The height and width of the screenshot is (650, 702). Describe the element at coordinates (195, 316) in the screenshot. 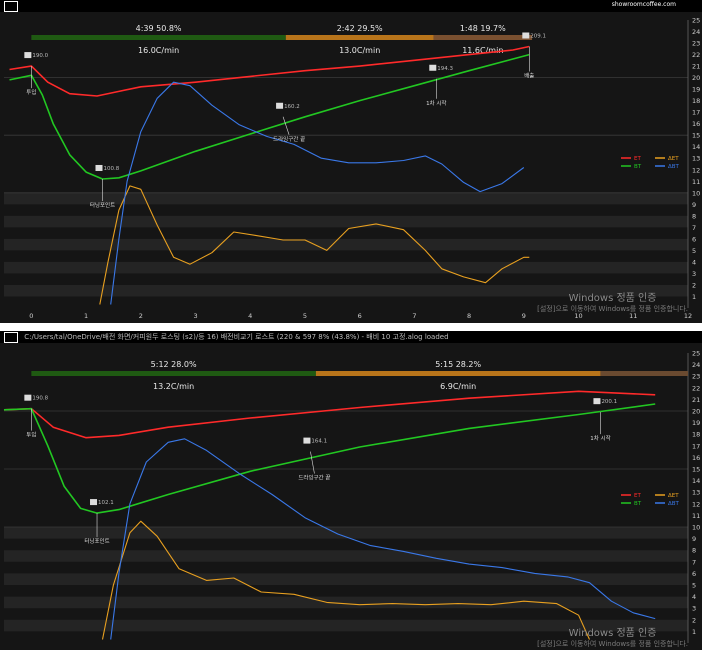

I see `x-tick-label: 3` at that location.